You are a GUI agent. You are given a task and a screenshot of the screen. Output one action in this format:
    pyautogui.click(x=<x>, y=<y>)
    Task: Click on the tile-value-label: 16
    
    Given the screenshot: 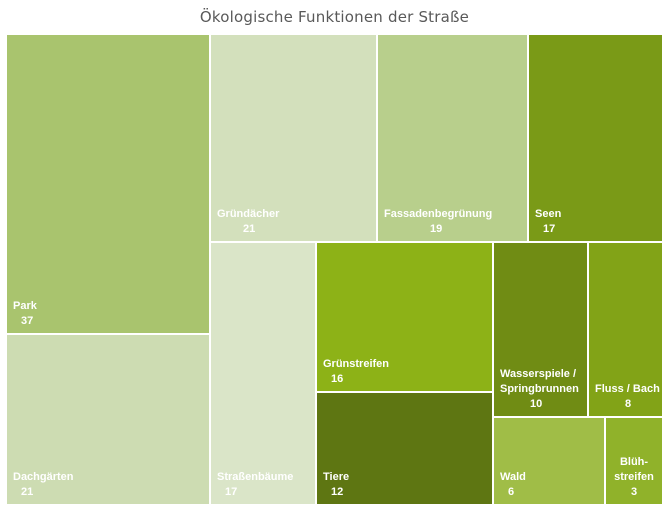 What is the action you would take?
    pyautogui.click(x=337, y=379)
    